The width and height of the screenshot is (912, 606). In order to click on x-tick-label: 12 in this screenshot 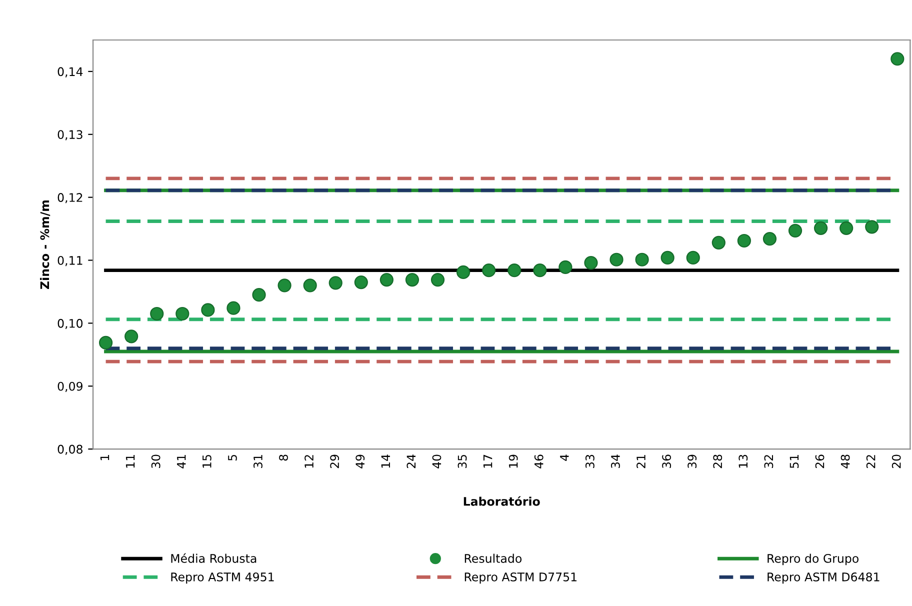, I will do `click(309, 461)`.